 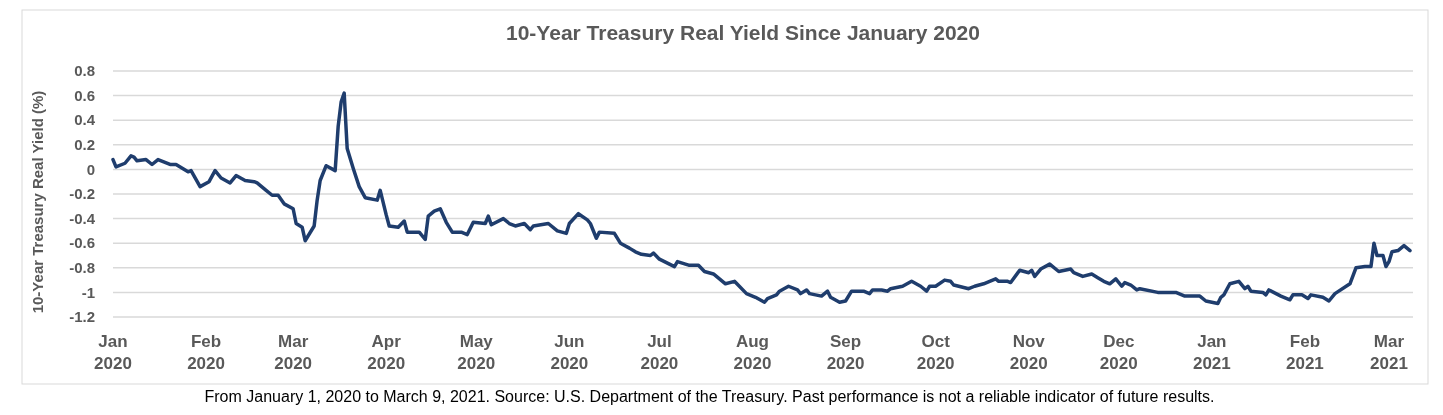 What do you see at coordinates (1211, 352) in the screenshot?
I see `x-tick-label: Jan 2021` at bounding box center [1211, 352].